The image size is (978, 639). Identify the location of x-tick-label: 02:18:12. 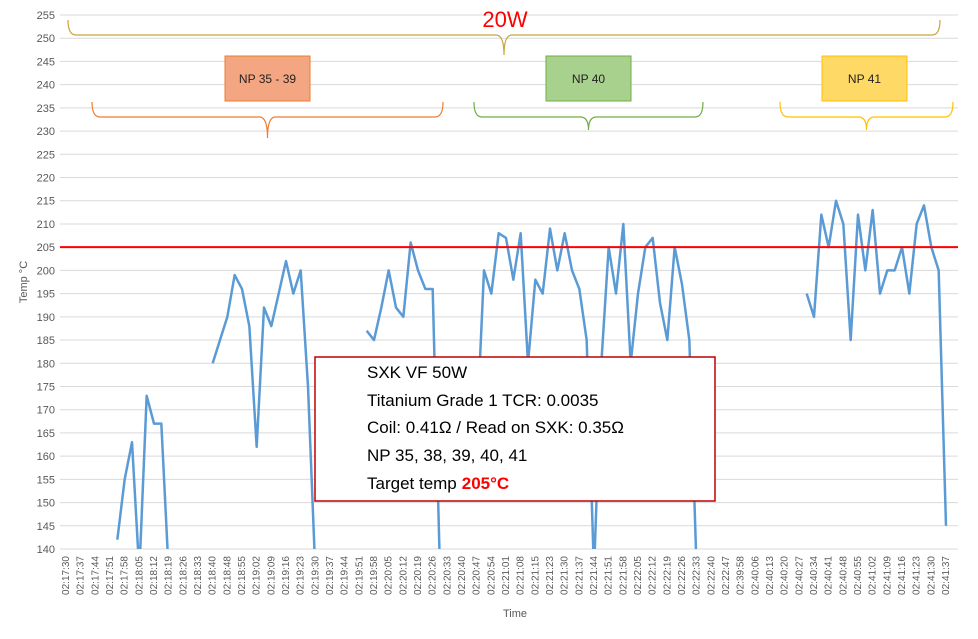
(154, 575).